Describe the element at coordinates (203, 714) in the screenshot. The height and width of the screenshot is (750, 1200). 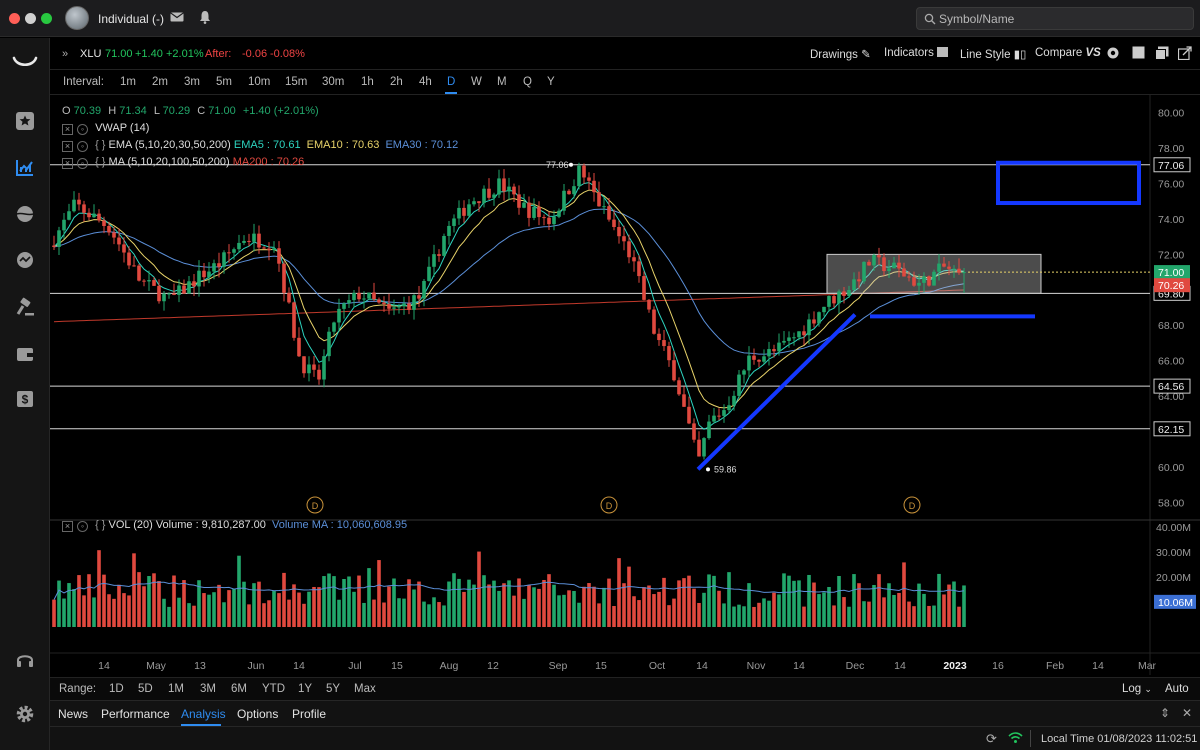
I see `tab-analysis: Analysis` at that location.